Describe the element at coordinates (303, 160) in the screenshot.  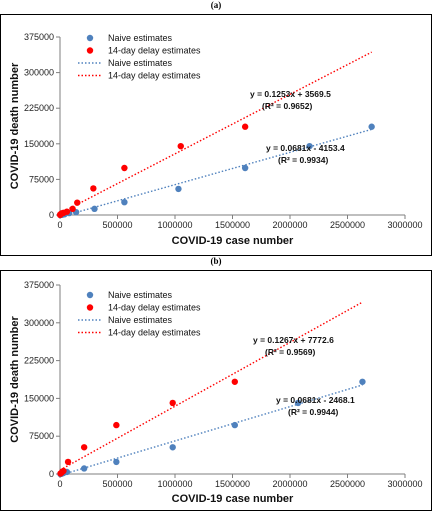
I see `r-squared-label: (R² = 0.9934)` at that location.